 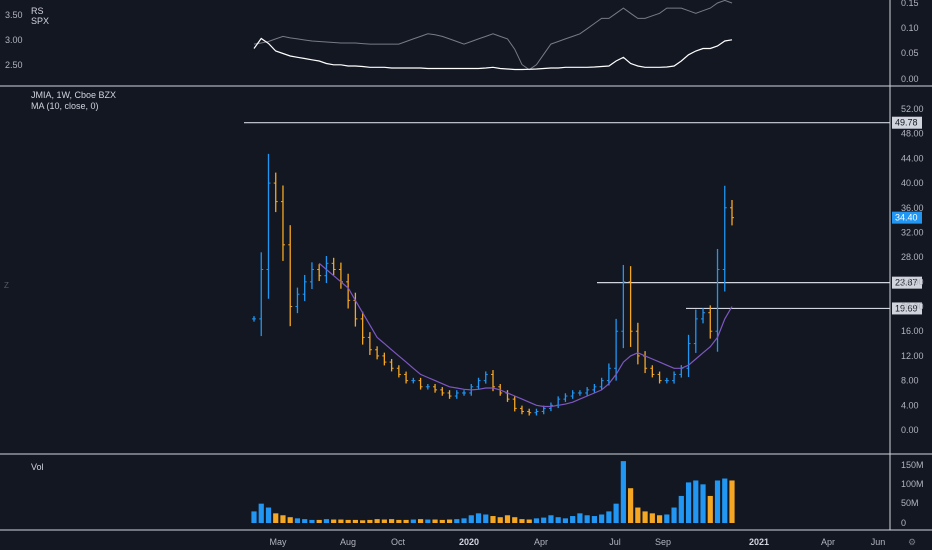 I want to click on volume-bars, so click(x=493, y=492).